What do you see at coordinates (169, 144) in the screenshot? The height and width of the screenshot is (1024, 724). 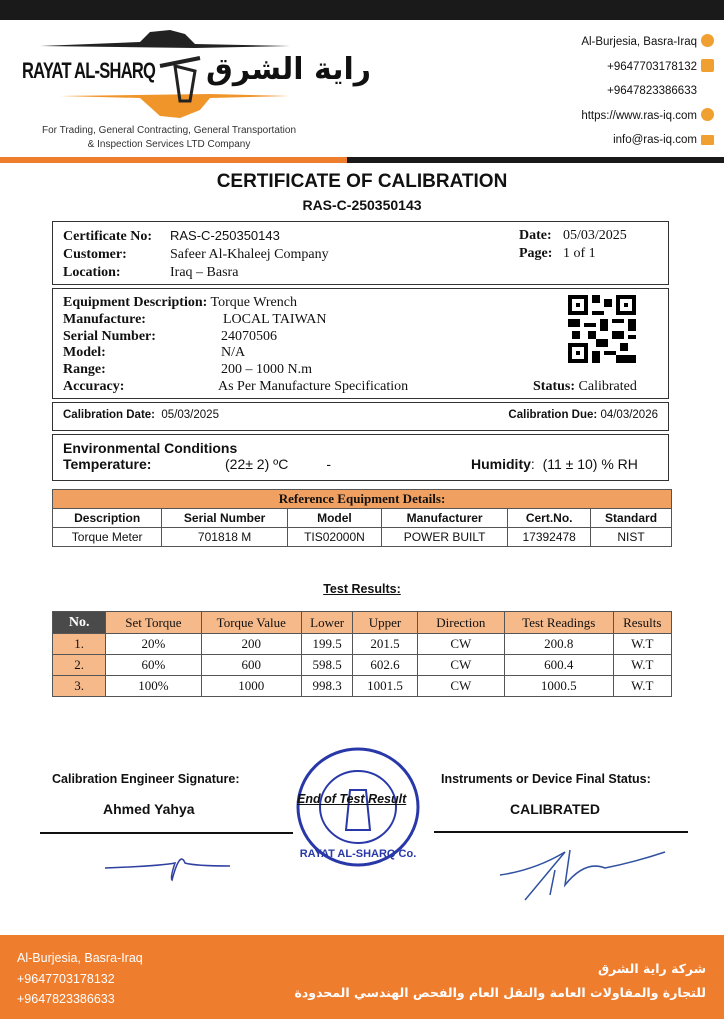 I see `tagline-line-2: & Inspection Services LTD Company` at bounding box center [169, 144].